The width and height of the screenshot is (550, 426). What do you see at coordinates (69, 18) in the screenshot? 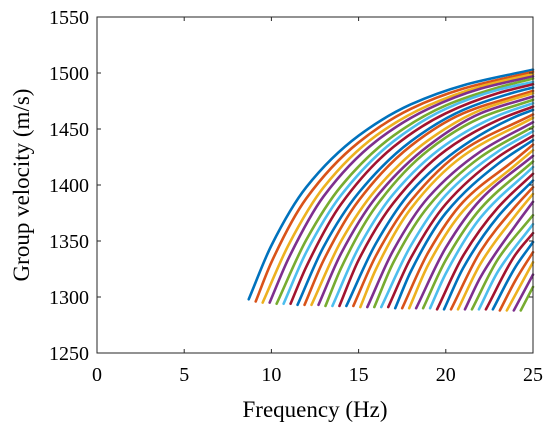
I see `y-tick-label-1550: 1550` at bounding box center [69, 18].